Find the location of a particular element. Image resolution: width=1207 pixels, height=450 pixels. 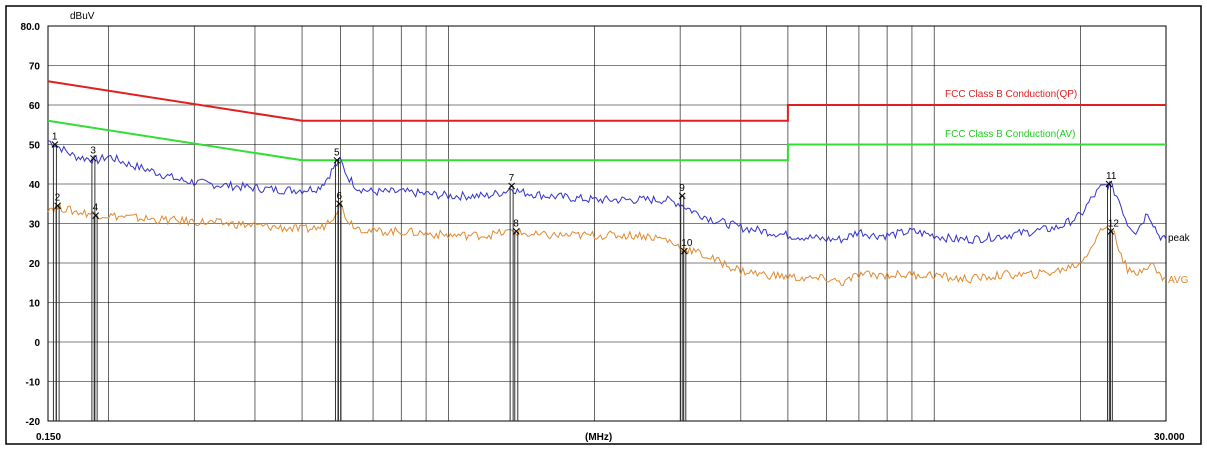

legend-peak-label: peak is located at coordinates (1179, 238).